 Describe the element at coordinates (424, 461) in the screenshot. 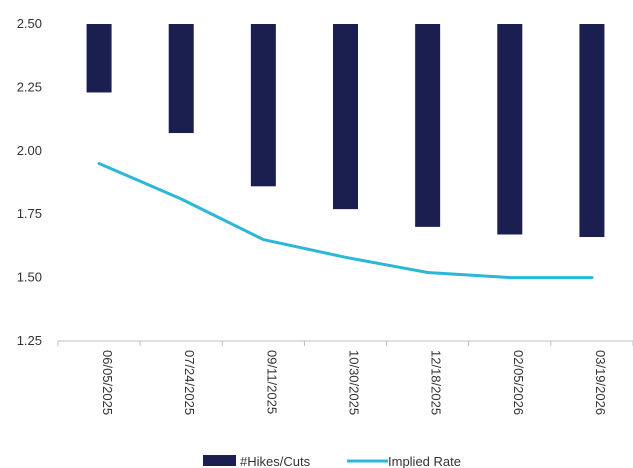

I see `legend-line-label: Implied Rate` at that location.